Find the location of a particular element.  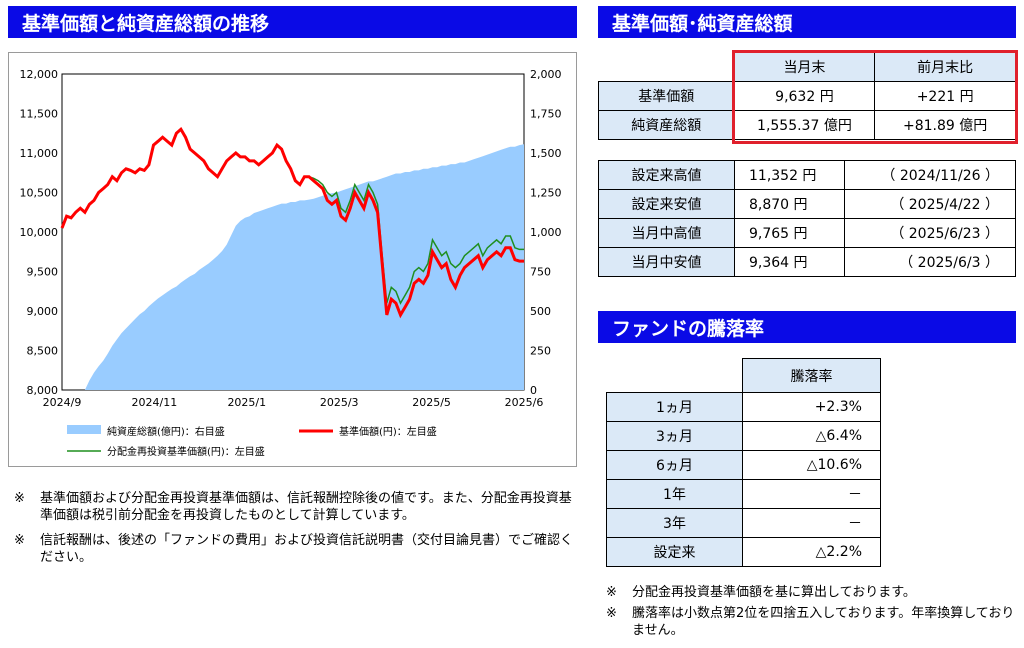

note-text: 騰落率は小数点第2位を四捨五入しております。年率換算しておりません。 is located at coordinates (823, 622).